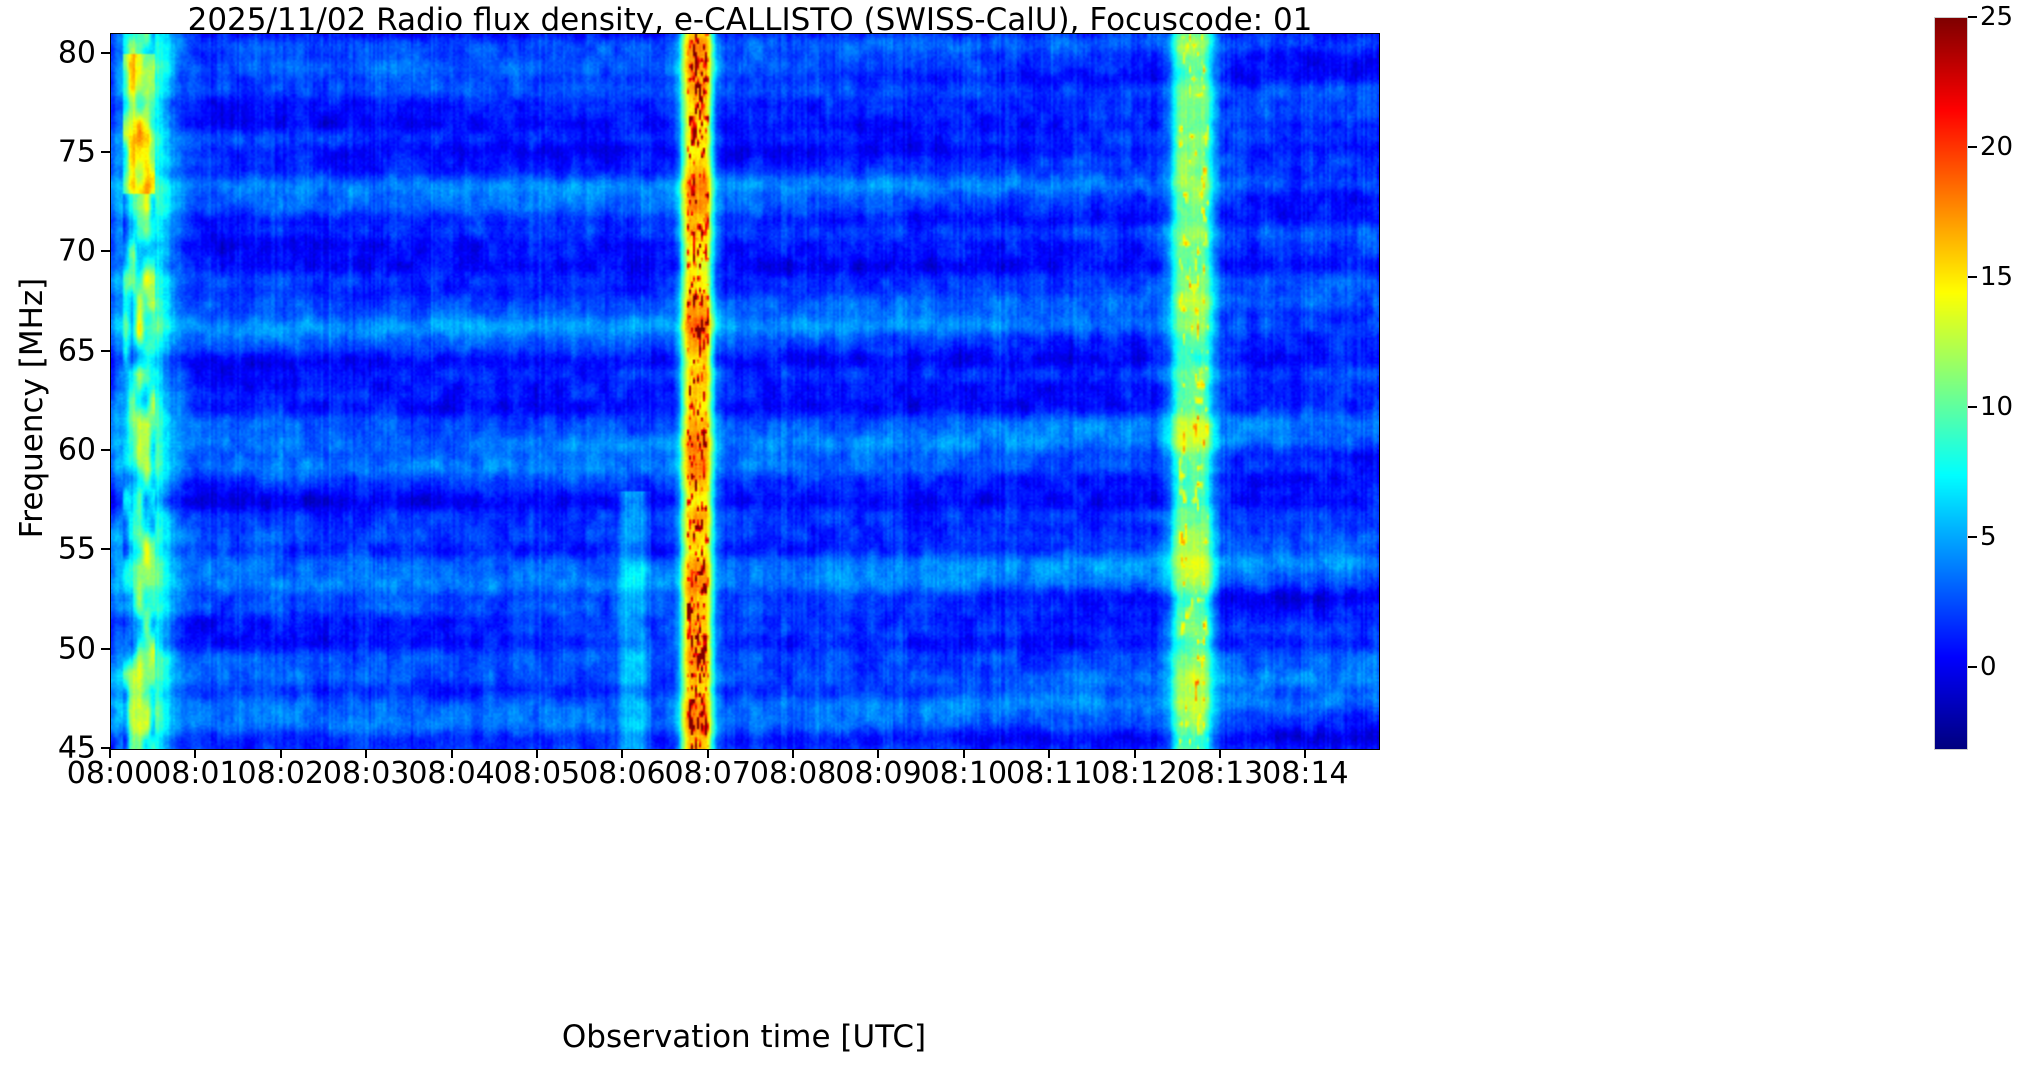 Image resolution: width=2043 pixels, height=1067 pixels. What do you see at coordinates (76, 152) in the screenshot?
I see `y-tick-label: 75` at bounding box center [76, 152].